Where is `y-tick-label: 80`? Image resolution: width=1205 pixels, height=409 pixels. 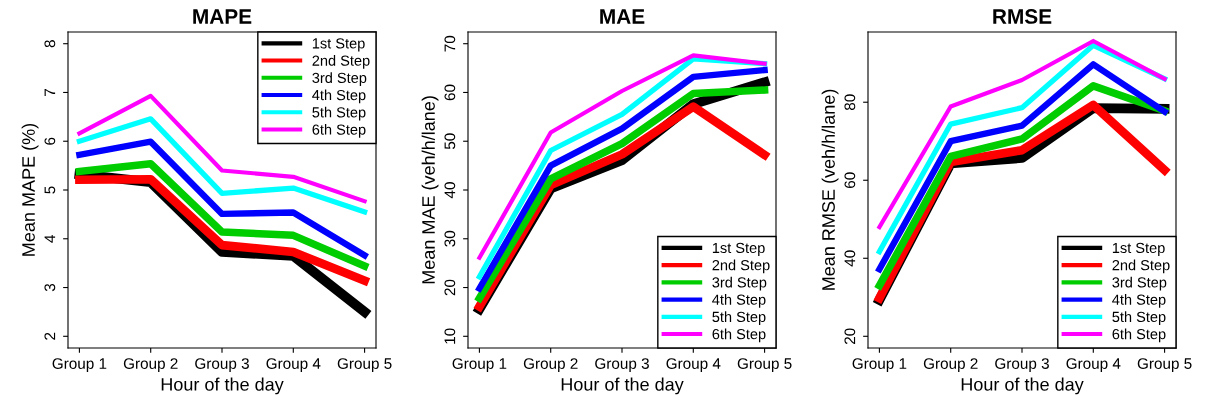
y-tick-label: 80 is located at coordinates (850, 102).